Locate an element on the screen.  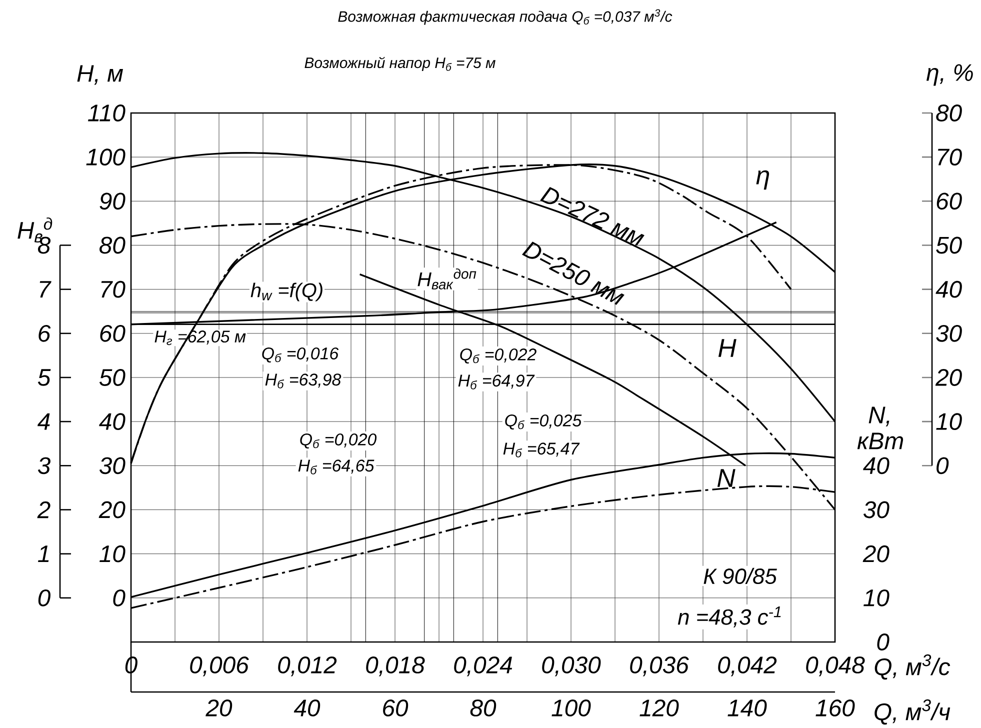
annotation: η is located at coordinates (763, 180).